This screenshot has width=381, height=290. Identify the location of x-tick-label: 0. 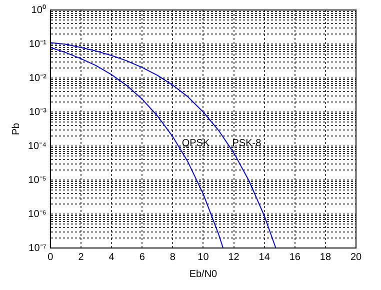
(51, 257).